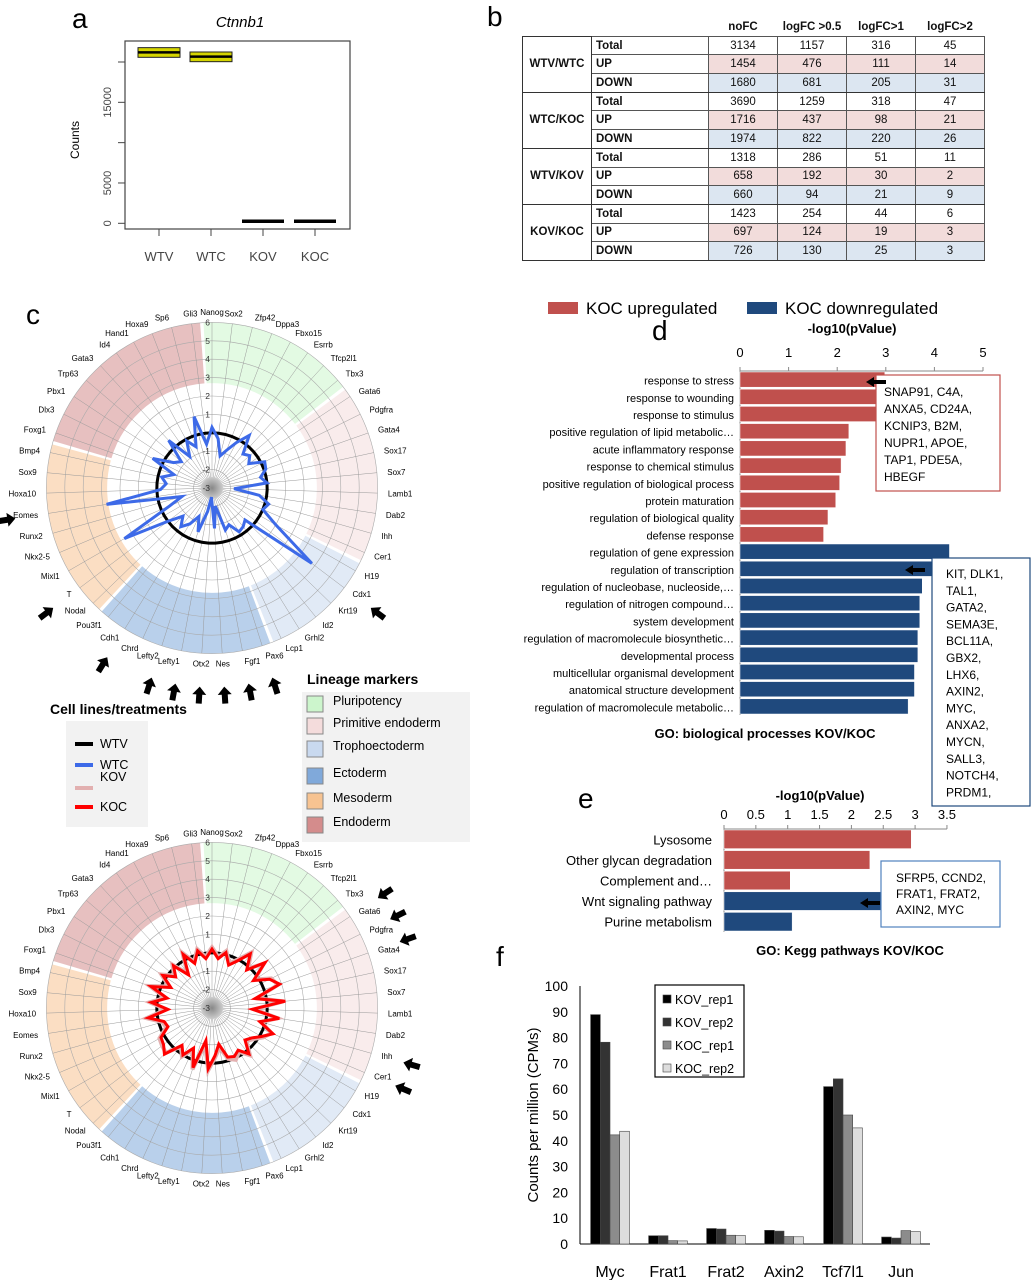  I want to click on center-marker, so click(212, 1008).